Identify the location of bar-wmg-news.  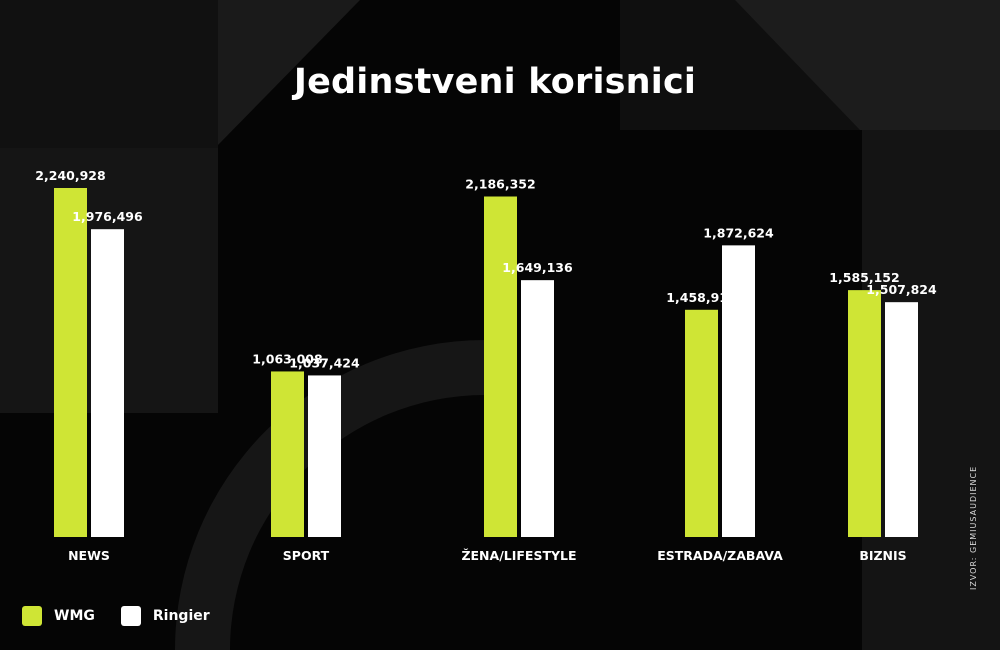
(70, 362).